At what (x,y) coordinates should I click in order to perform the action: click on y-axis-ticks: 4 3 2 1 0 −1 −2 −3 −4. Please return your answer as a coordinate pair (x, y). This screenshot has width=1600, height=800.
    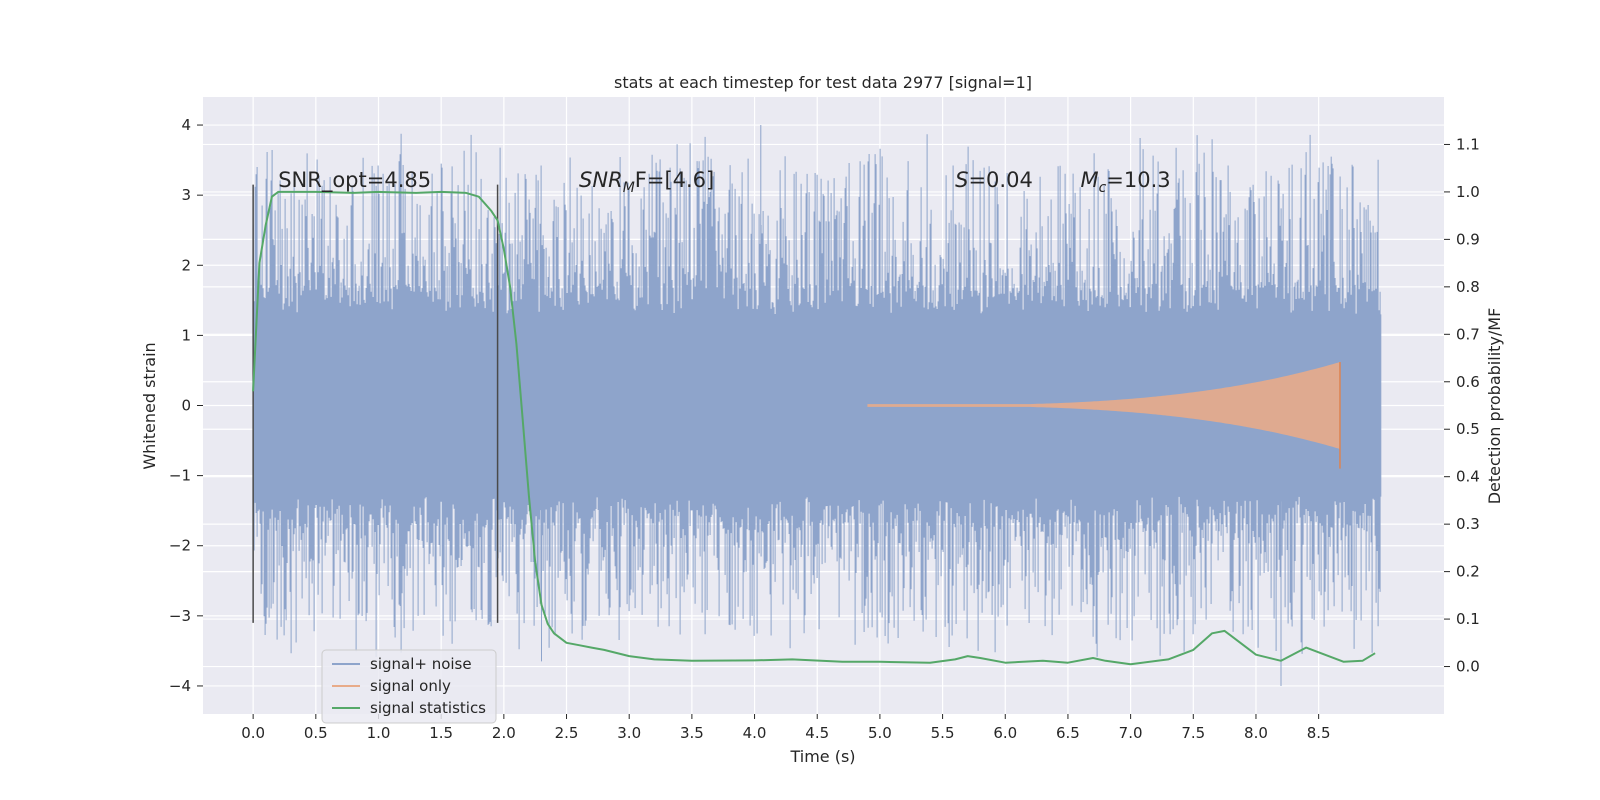
    Looking at the image, I should click on (186, 405).